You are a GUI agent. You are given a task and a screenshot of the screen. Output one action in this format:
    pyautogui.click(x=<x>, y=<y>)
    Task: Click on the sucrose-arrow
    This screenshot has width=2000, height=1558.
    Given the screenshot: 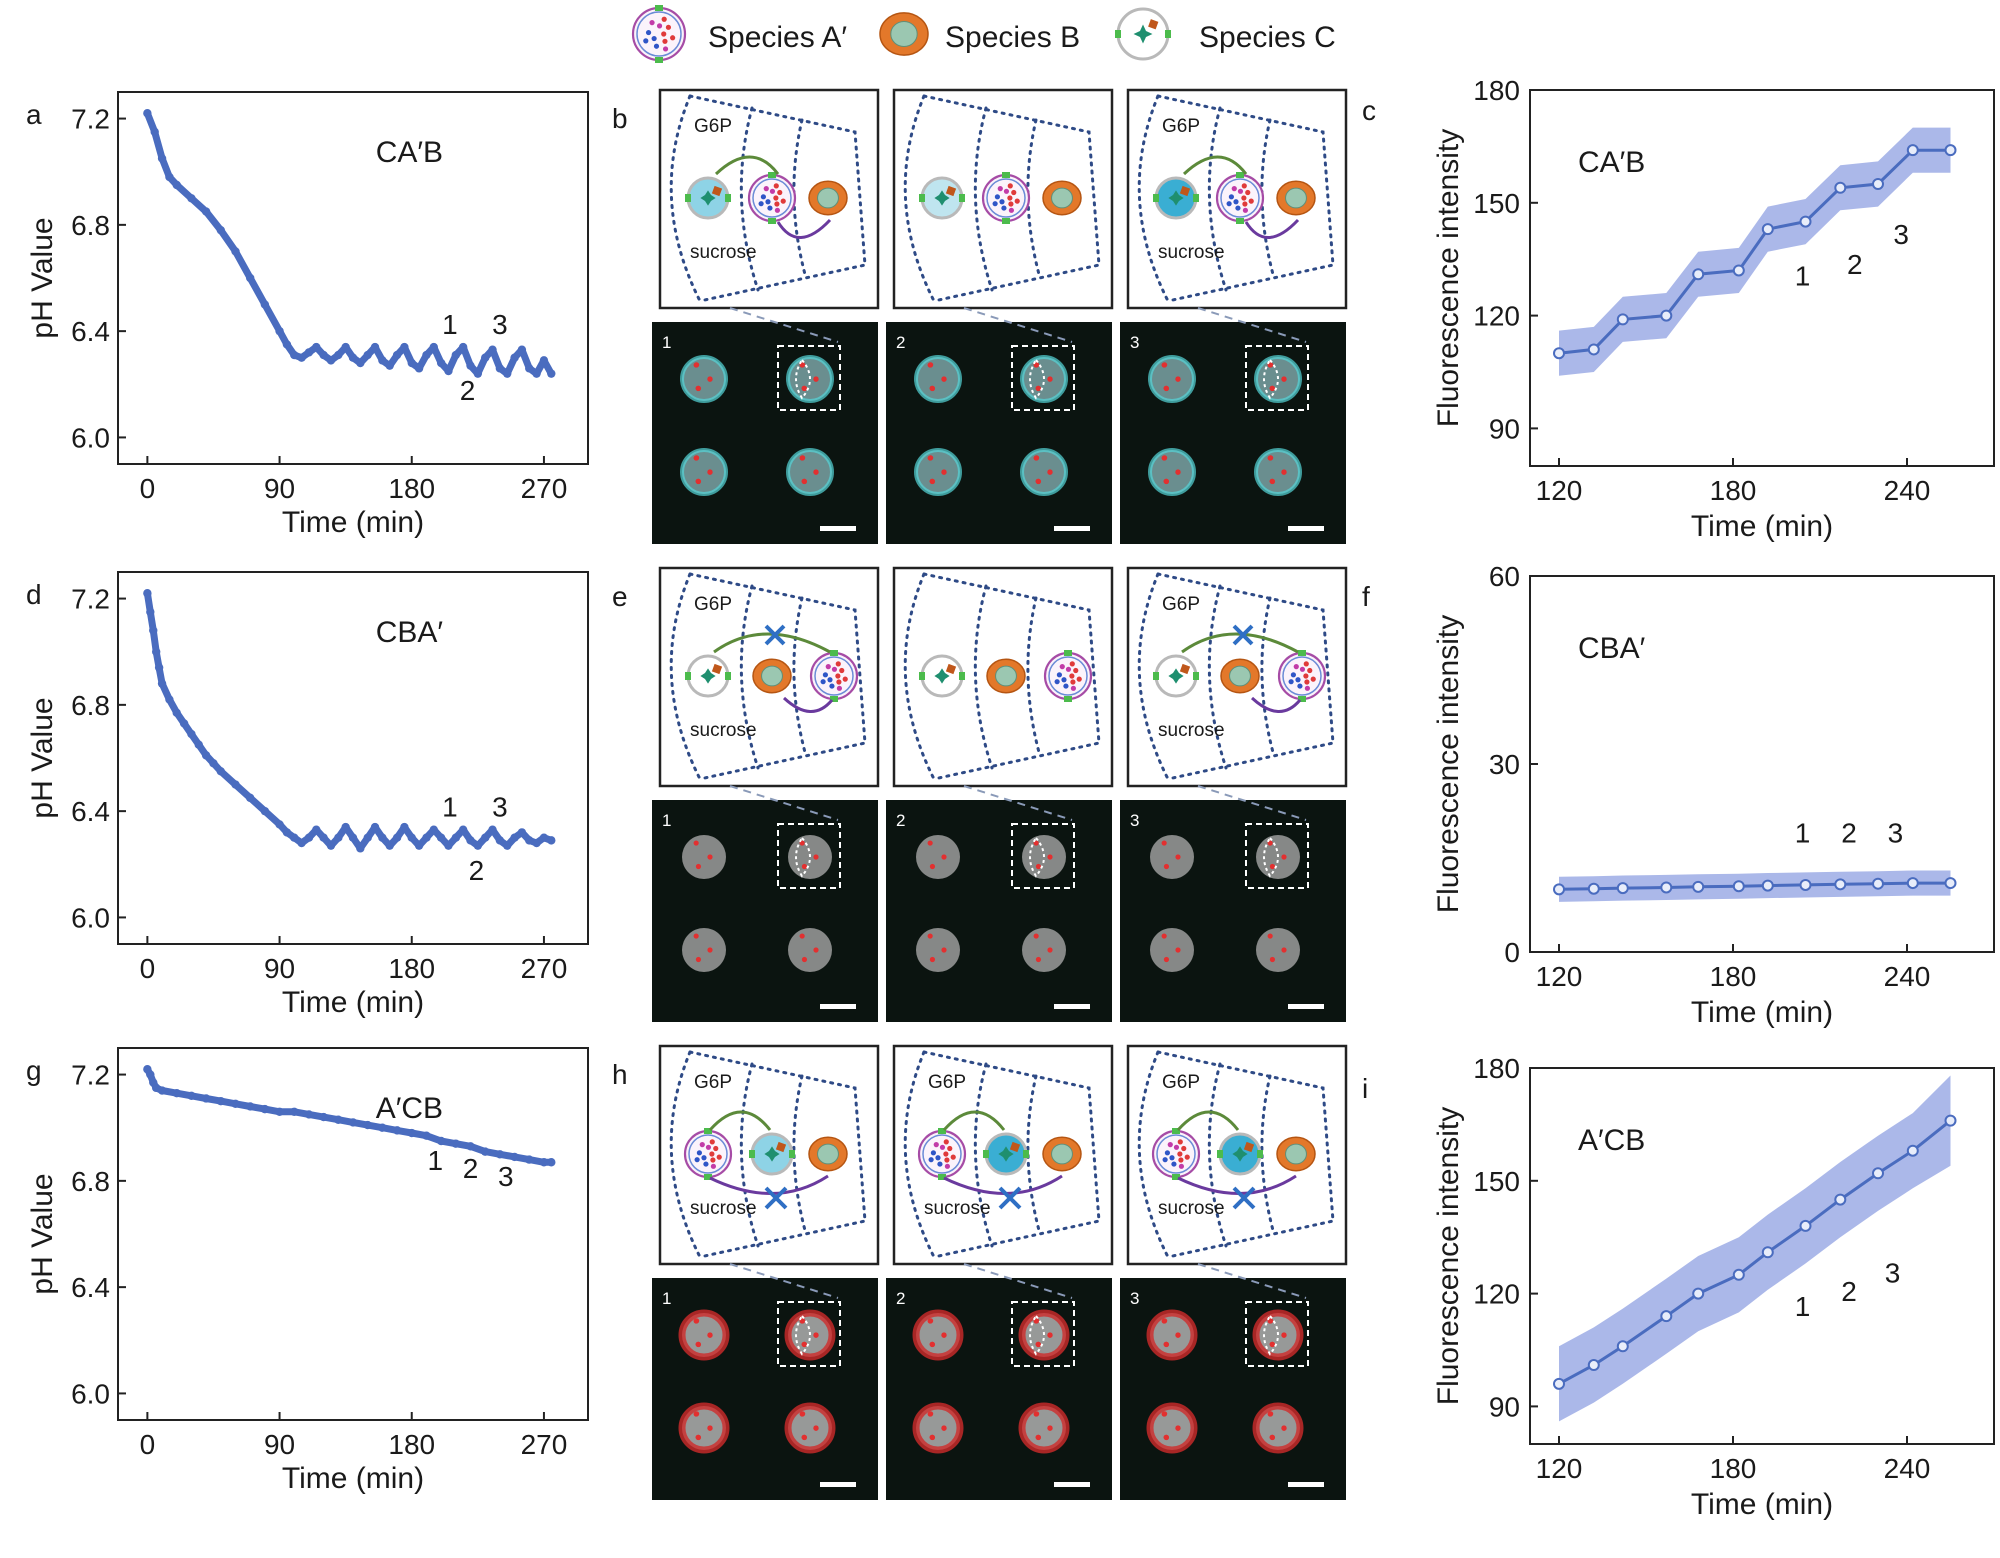 What is the action you would take?
    pyautogui.click(x=1272, y=228)
    